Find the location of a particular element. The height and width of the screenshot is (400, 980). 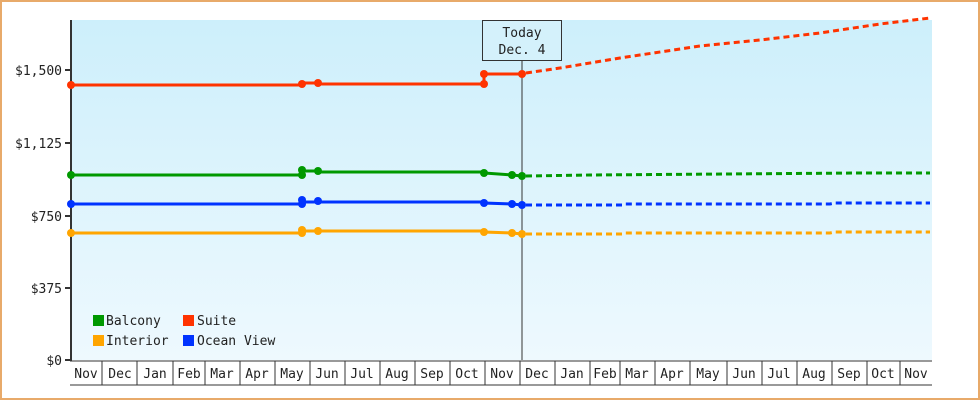

legend-swatch-ocean-view is located at coordinates (188, 340).